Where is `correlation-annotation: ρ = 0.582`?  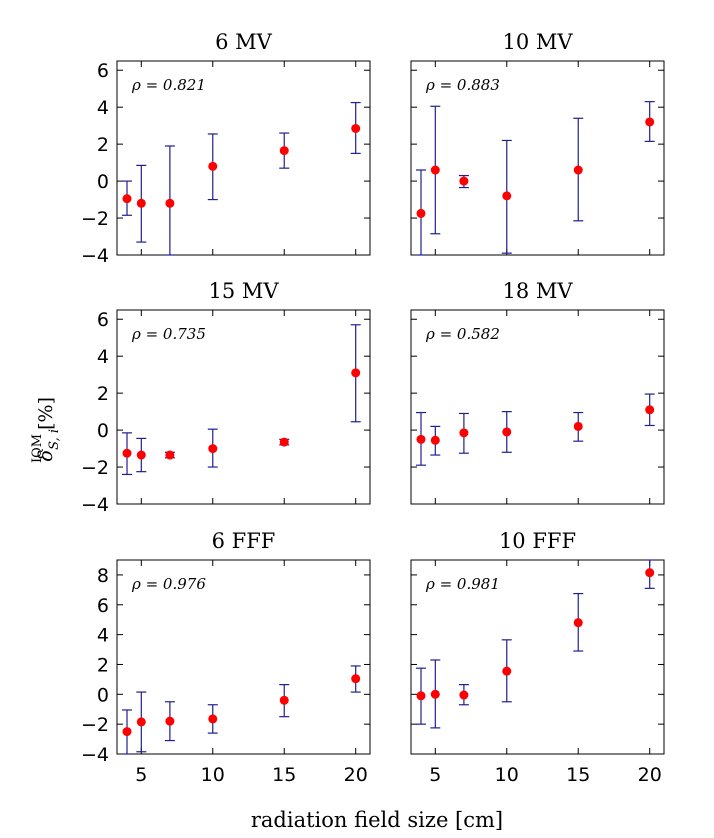 correlation-annotation: ρ = 0.582 is located at coordinates (462, 334).